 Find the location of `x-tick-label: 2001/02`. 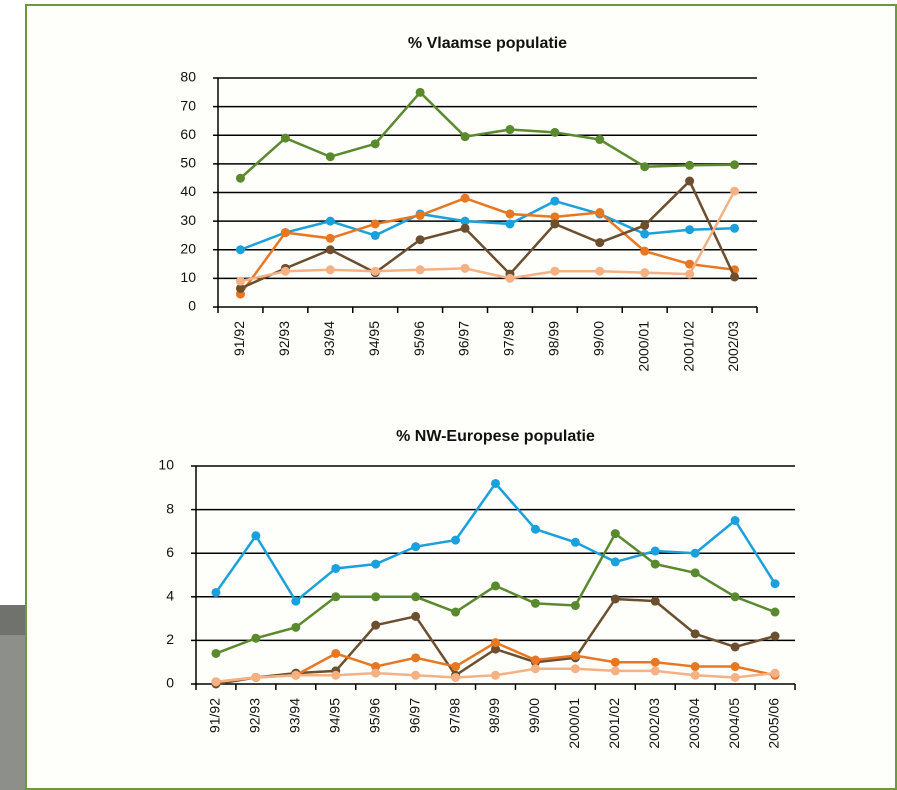

x-tick-label: 2001/02 is located at coordinates (688, 346).